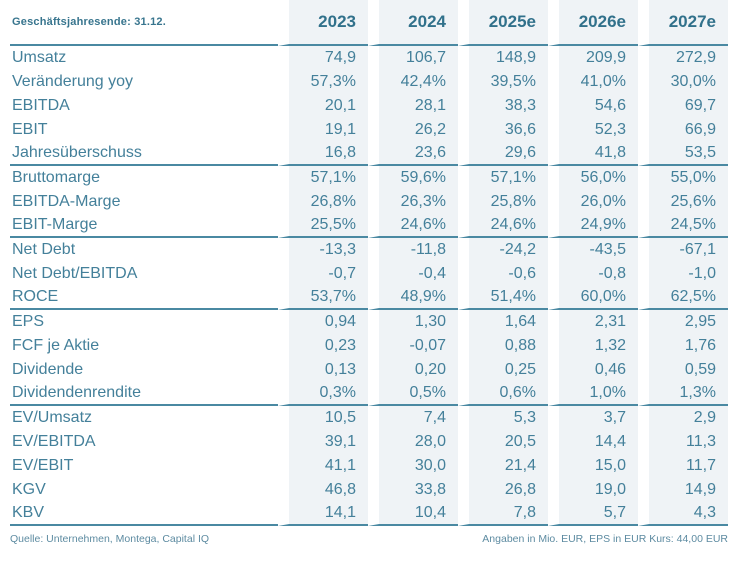  Describe the element at coordinates (323, 394) in the screenshot. I see `cell-value: 0,3%` at that location.